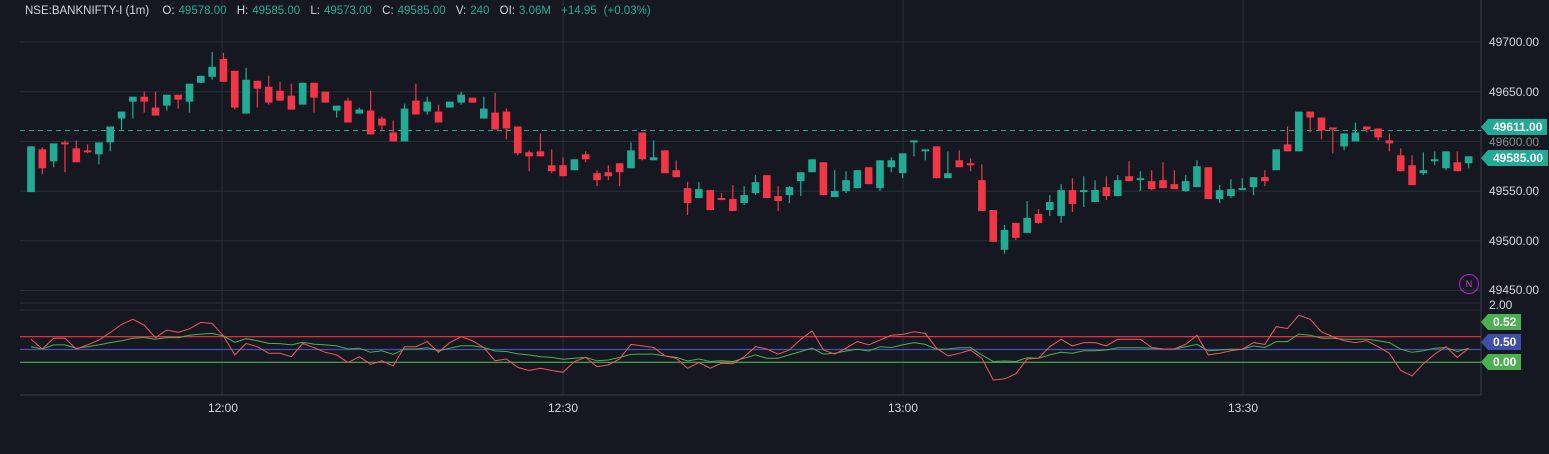 The width and height of the screenshot is (1549, 454). Describe the element at coordinates (461, 11) in the screenshot. I see `volume-label: V:` at that location.